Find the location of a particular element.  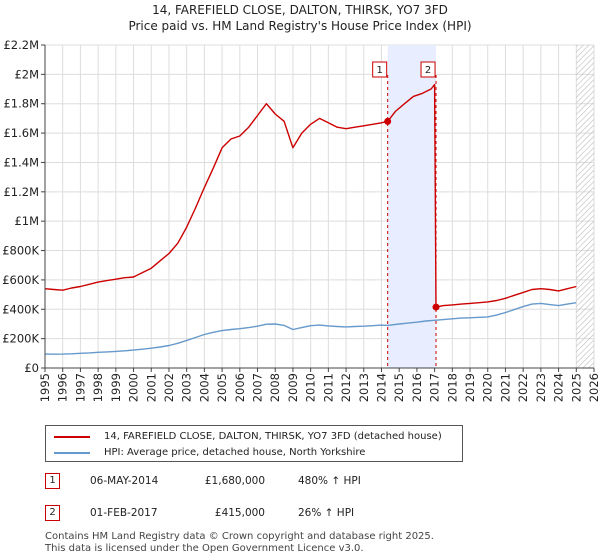

y-tick-label: £0 is located at coordinates (31, 368).